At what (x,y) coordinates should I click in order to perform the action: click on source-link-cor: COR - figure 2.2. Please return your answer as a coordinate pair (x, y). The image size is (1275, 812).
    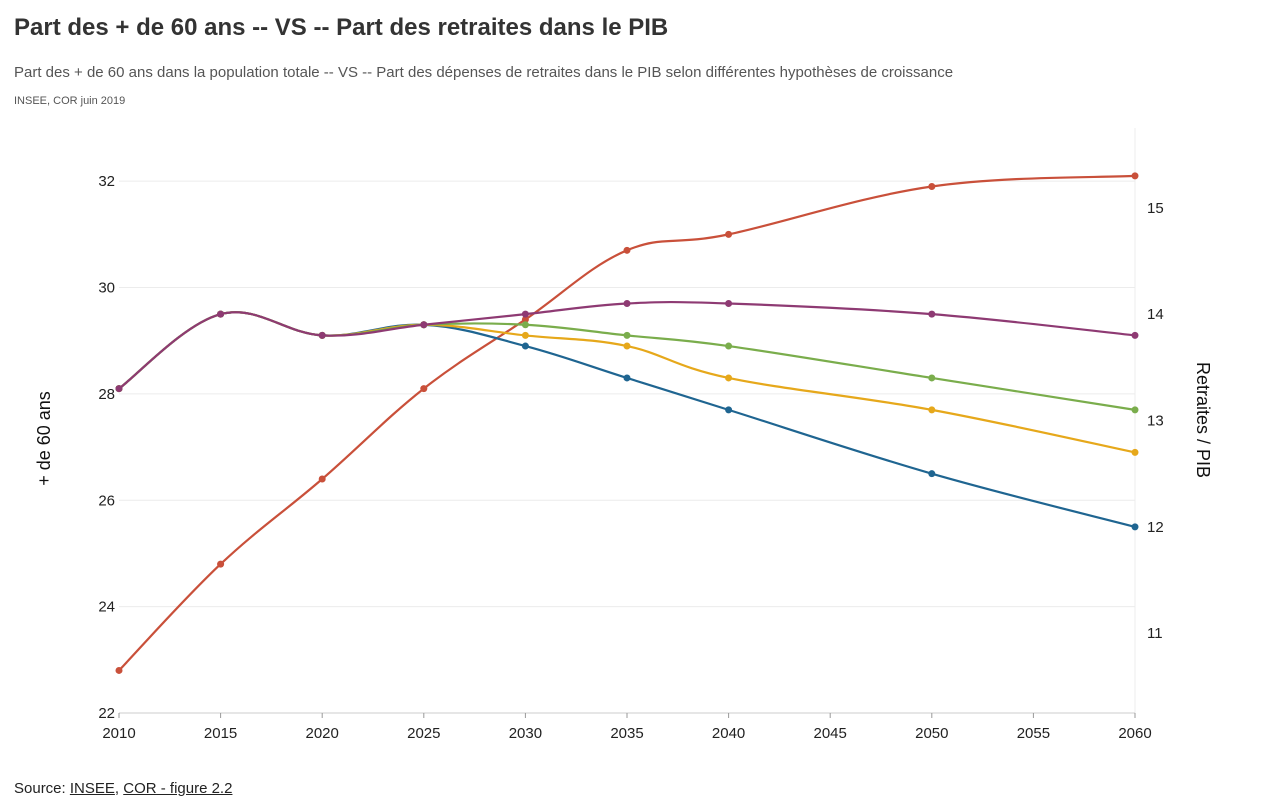
    Looking at the image, I should click on (178, 788).